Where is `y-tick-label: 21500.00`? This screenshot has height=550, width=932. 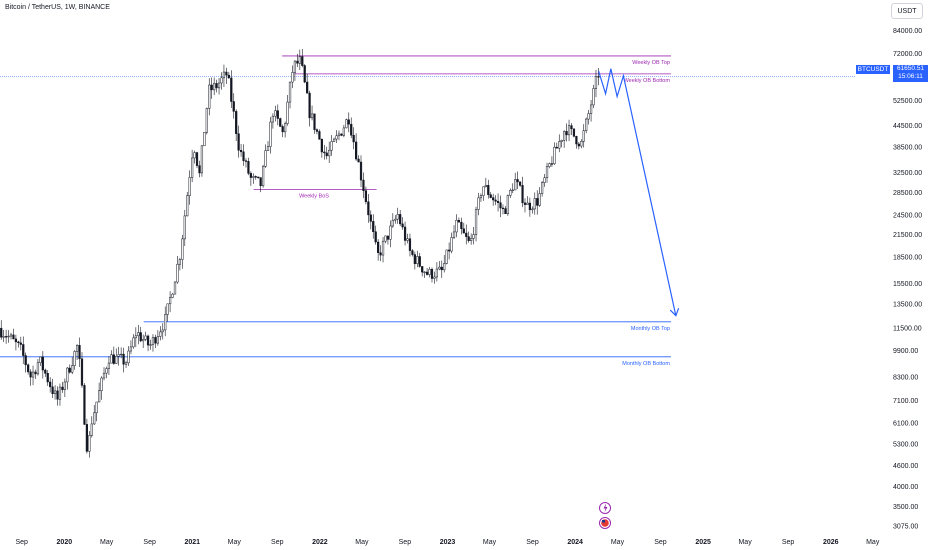 y-tick-label: 21500.00 is located at coordinates (907, 235).